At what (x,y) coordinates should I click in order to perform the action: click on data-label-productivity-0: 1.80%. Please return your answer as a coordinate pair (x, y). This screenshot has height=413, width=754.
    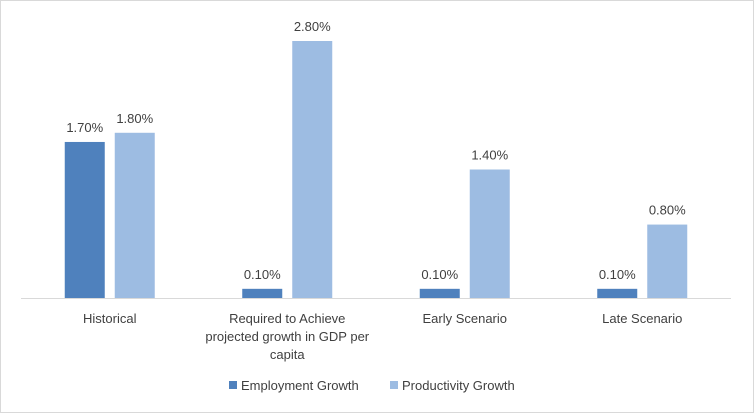
    Looking at the image, I should click on (134, 118).